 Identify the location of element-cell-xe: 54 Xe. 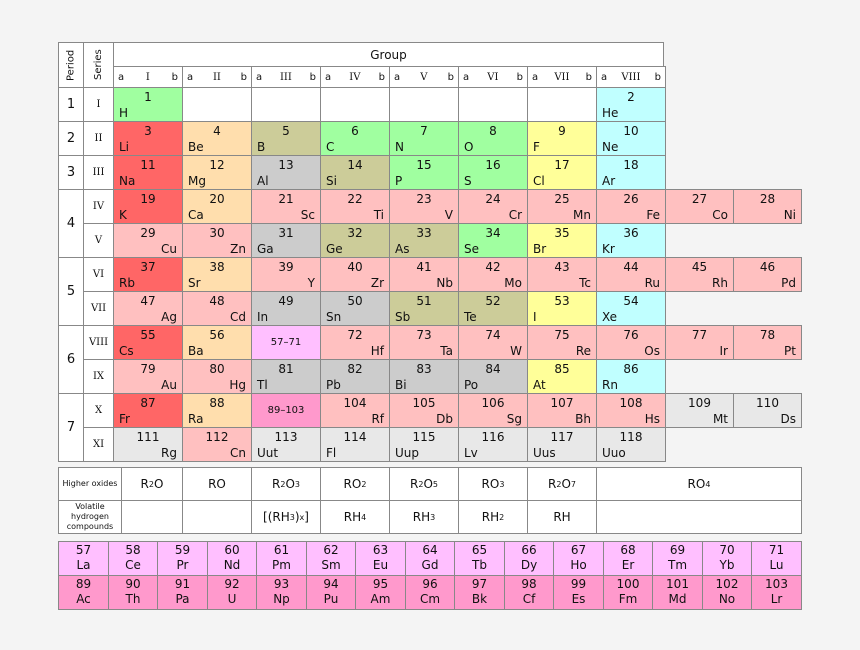
(631, 308).